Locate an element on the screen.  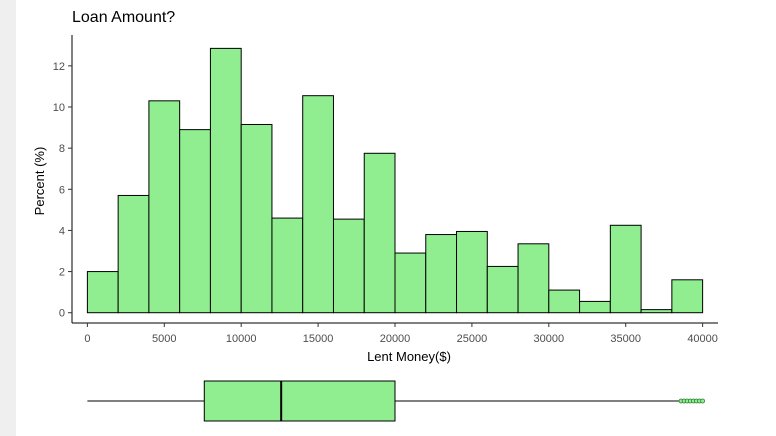
x-tick-label: 35000 is located at coordinates (625, 339).